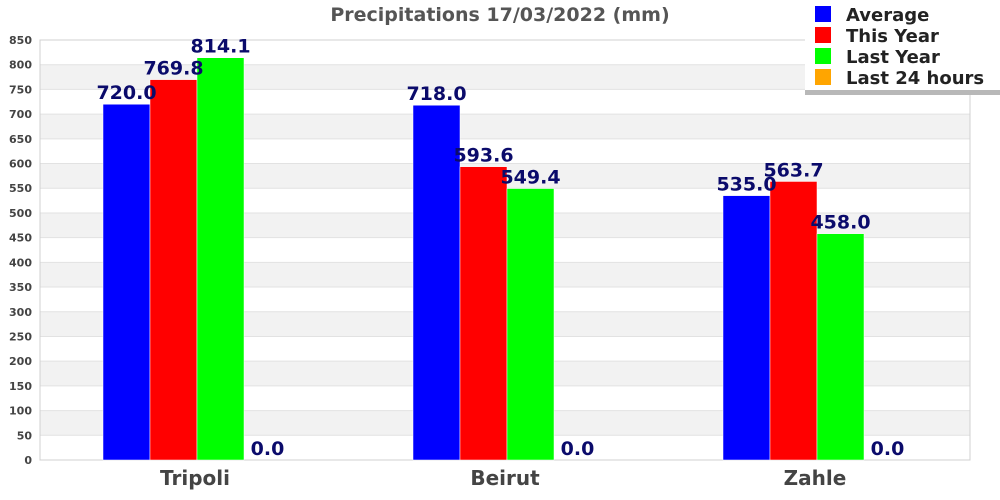 The width and height of the screenshot is (1000, 500). I want to click on data-label: 535.0, so click(746, 185).